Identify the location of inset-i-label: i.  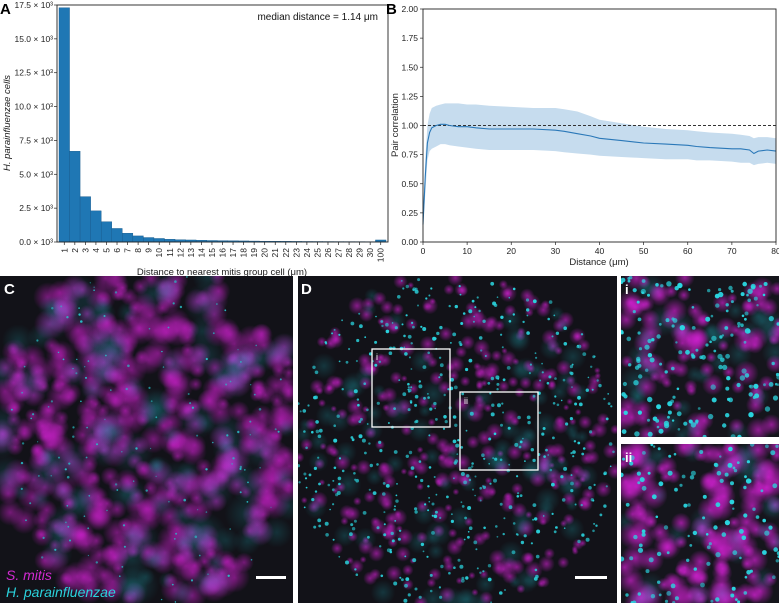
(627, 289).